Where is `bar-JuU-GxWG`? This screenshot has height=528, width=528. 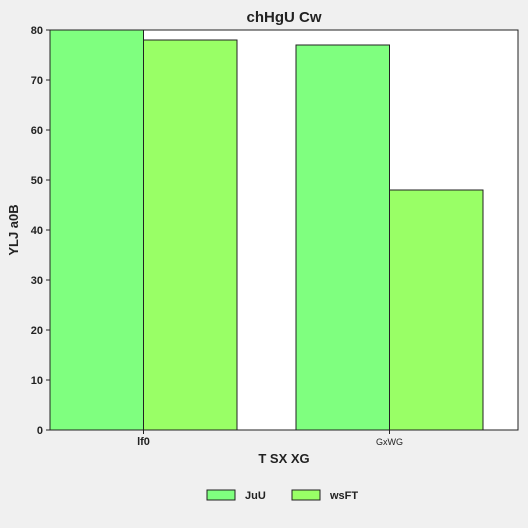
bar-JuU-GxWG is located at coordinates (342, 237).